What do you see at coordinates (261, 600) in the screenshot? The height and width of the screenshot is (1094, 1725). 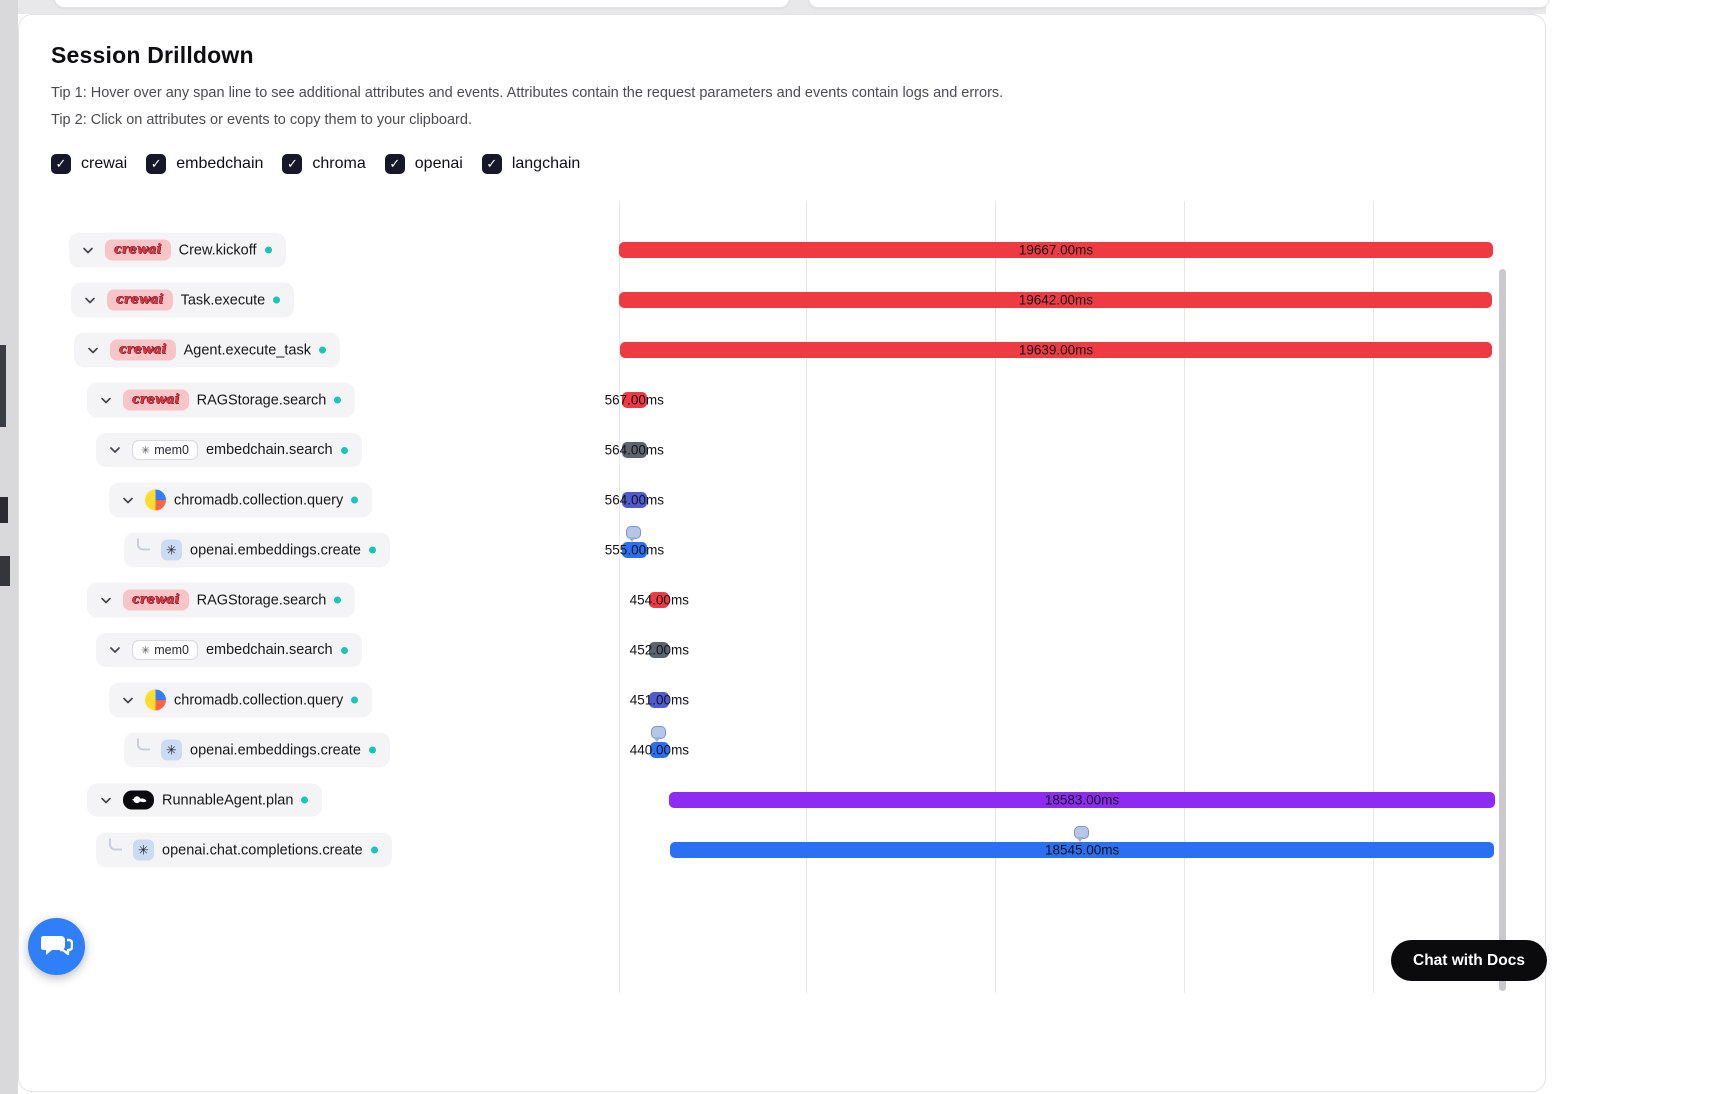 I see `span-name: RAGStorage.search` at bounding box center [261, 600].